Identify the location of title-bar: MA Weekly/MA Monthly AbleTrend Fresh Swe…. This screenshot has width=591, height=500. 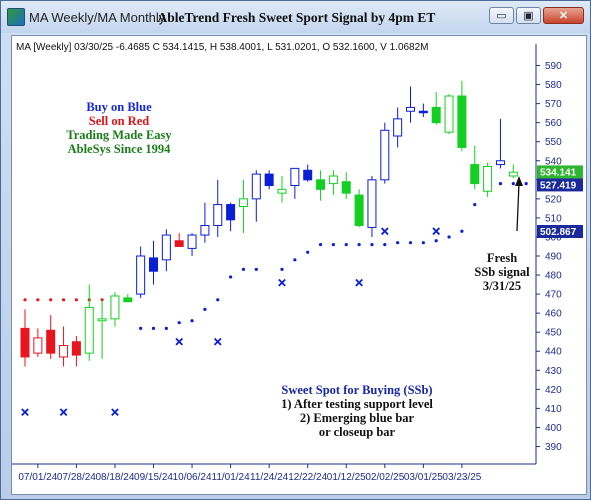
(295, 17).